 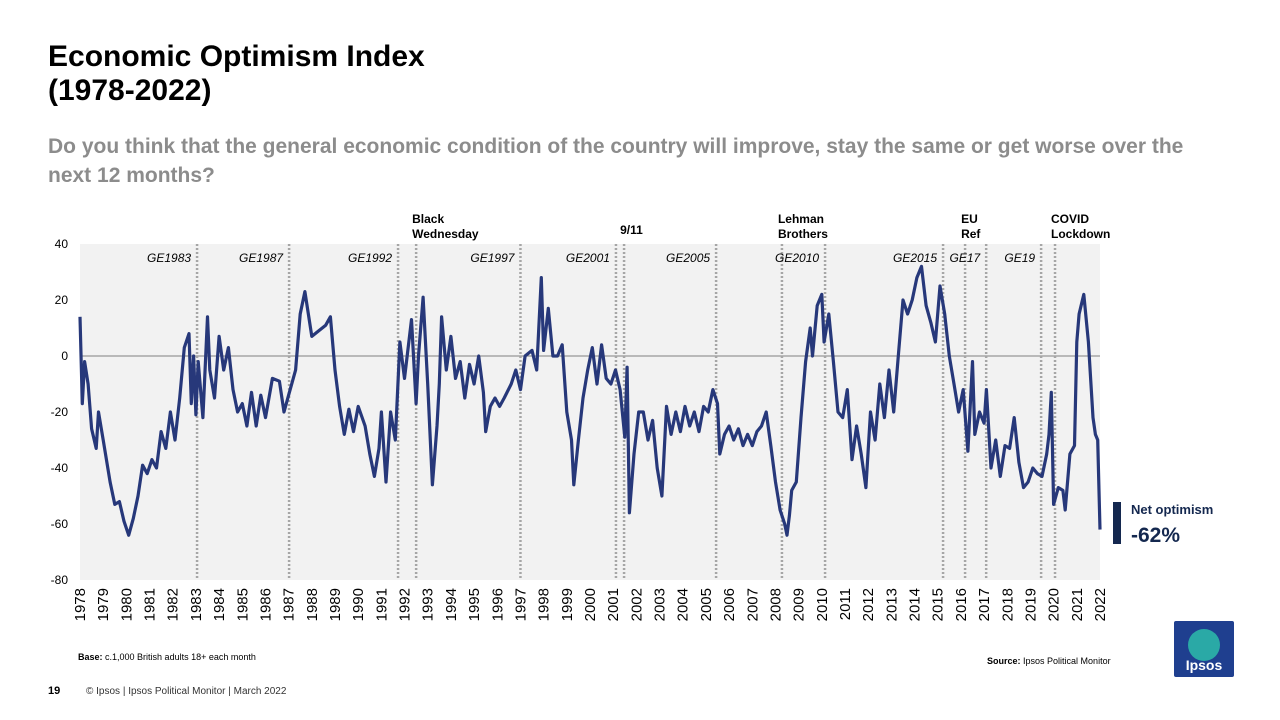 What do you see at coordinates (1100, 604) in the screenshot?
I see `x-tick-label: 2022` at bounding box center [1100, 604].